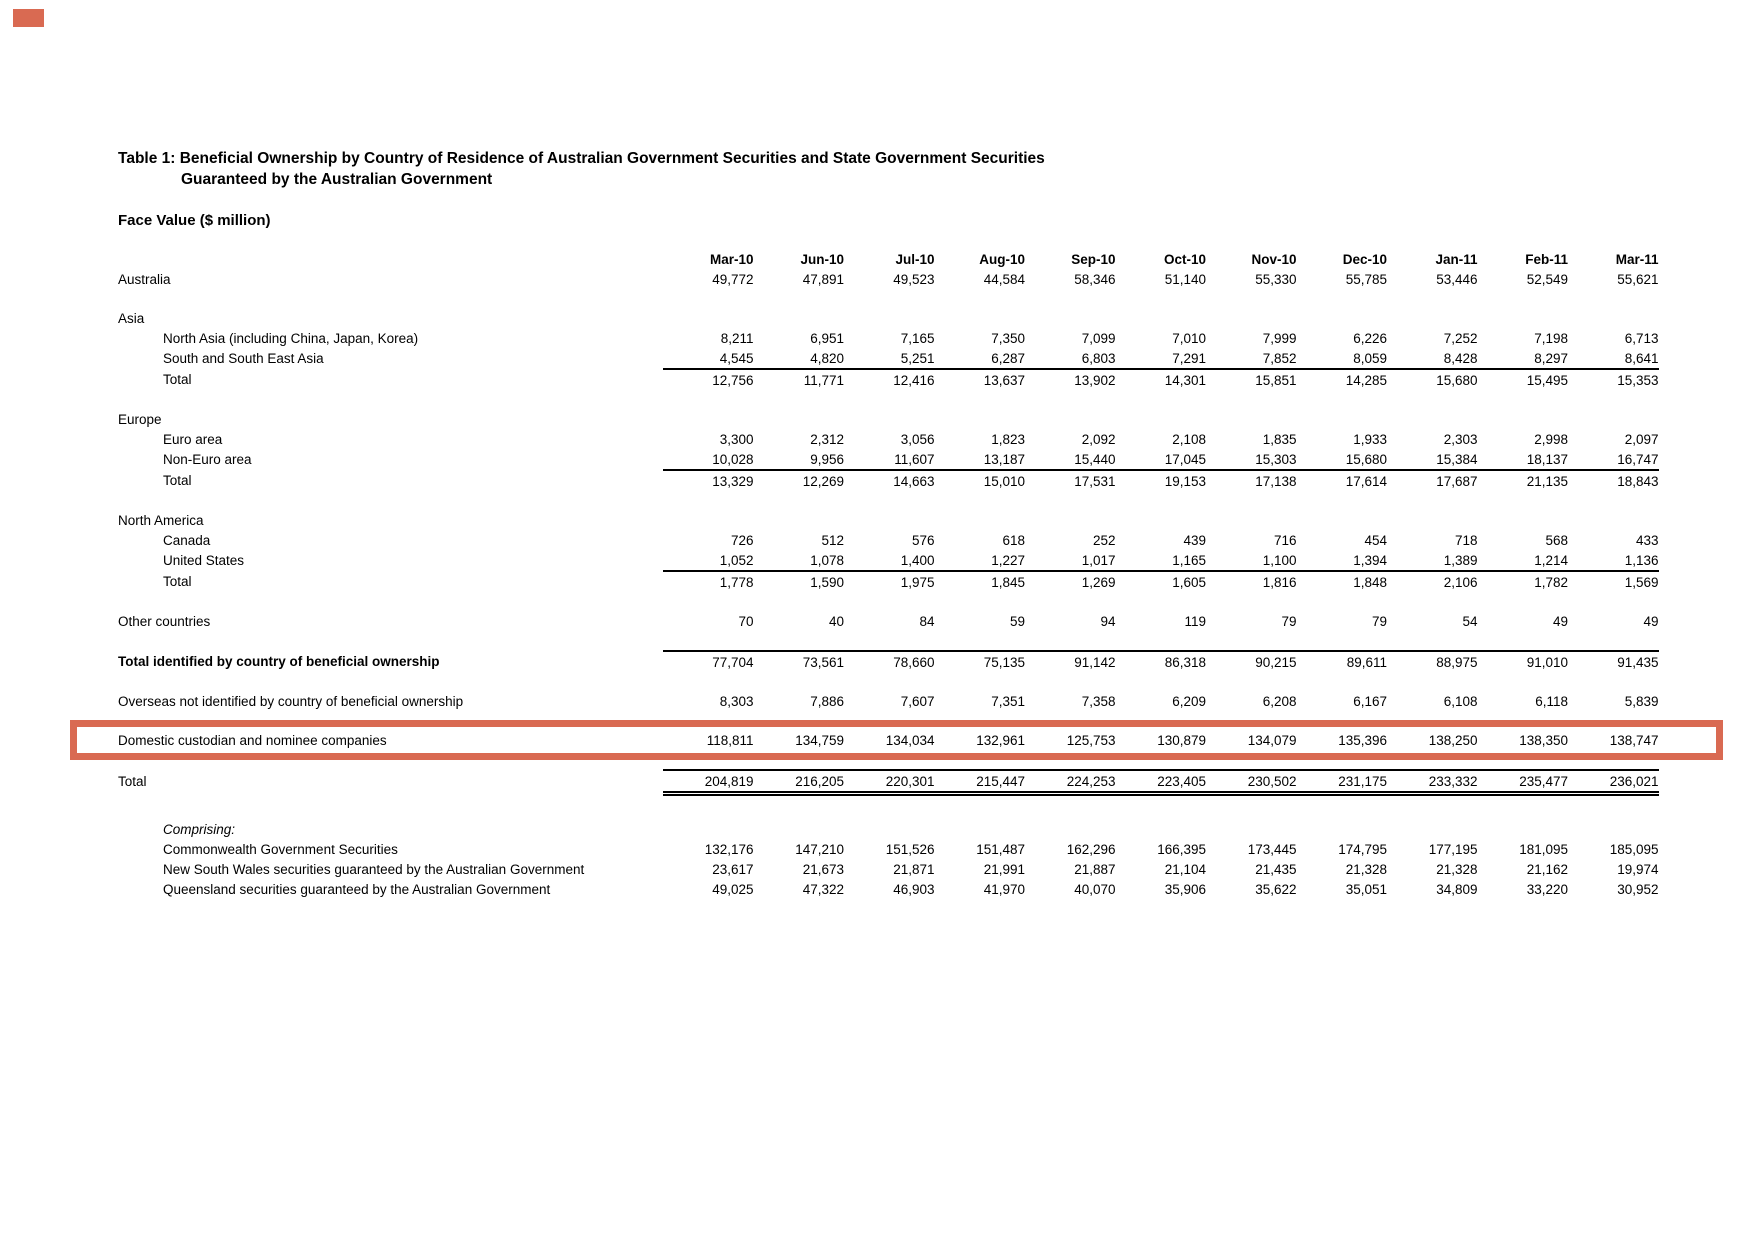  Describe the element at coordinates (1276, 279) in the screenshot. I see `cell-value: 55,330` at that location.